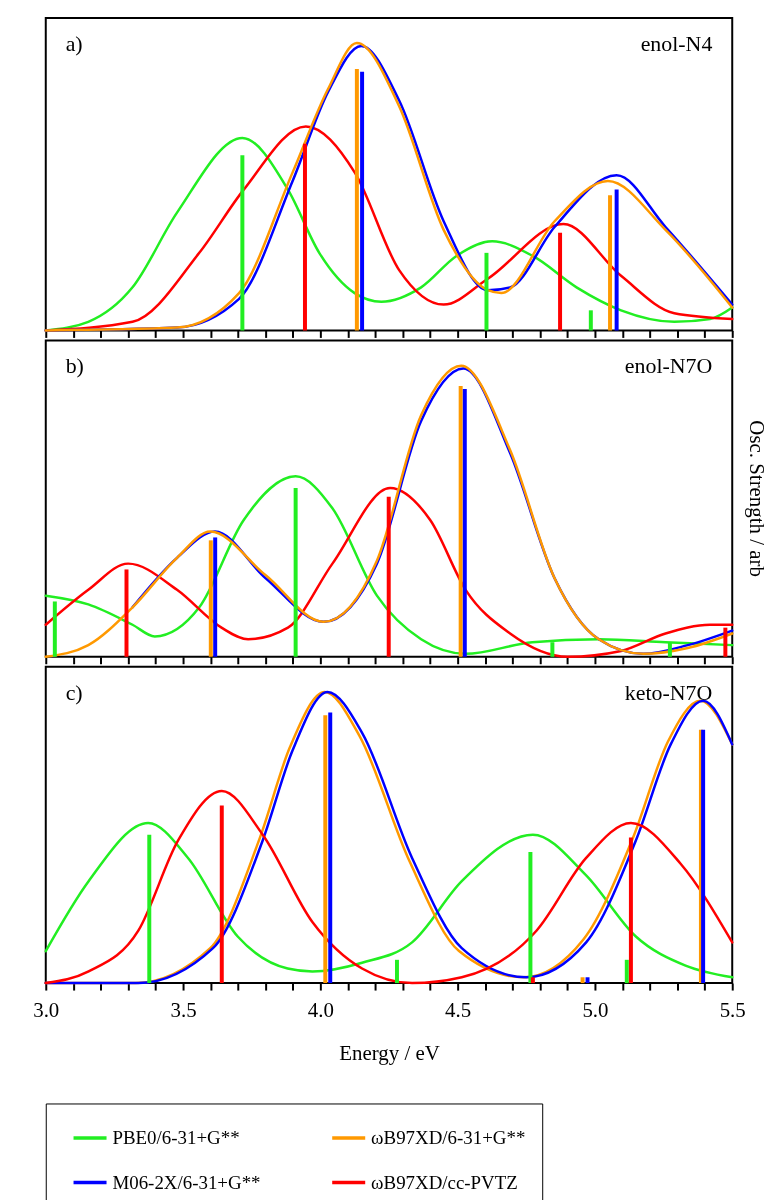  What do you see at coordinates (183, 1010) in the screenshot?
I see `x-tick-label: 3.5` at bounding box center [183, 1010].